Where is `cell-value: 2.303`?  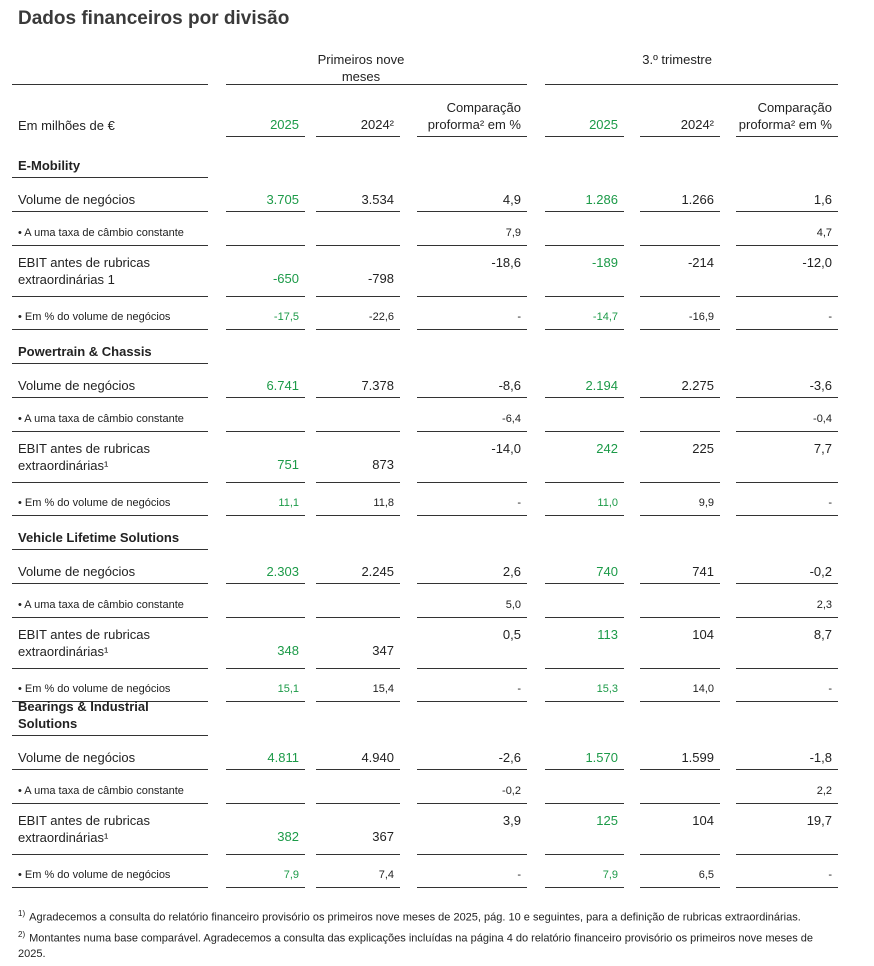
cell-value: 2.303 is located at coordinates (265, 567).